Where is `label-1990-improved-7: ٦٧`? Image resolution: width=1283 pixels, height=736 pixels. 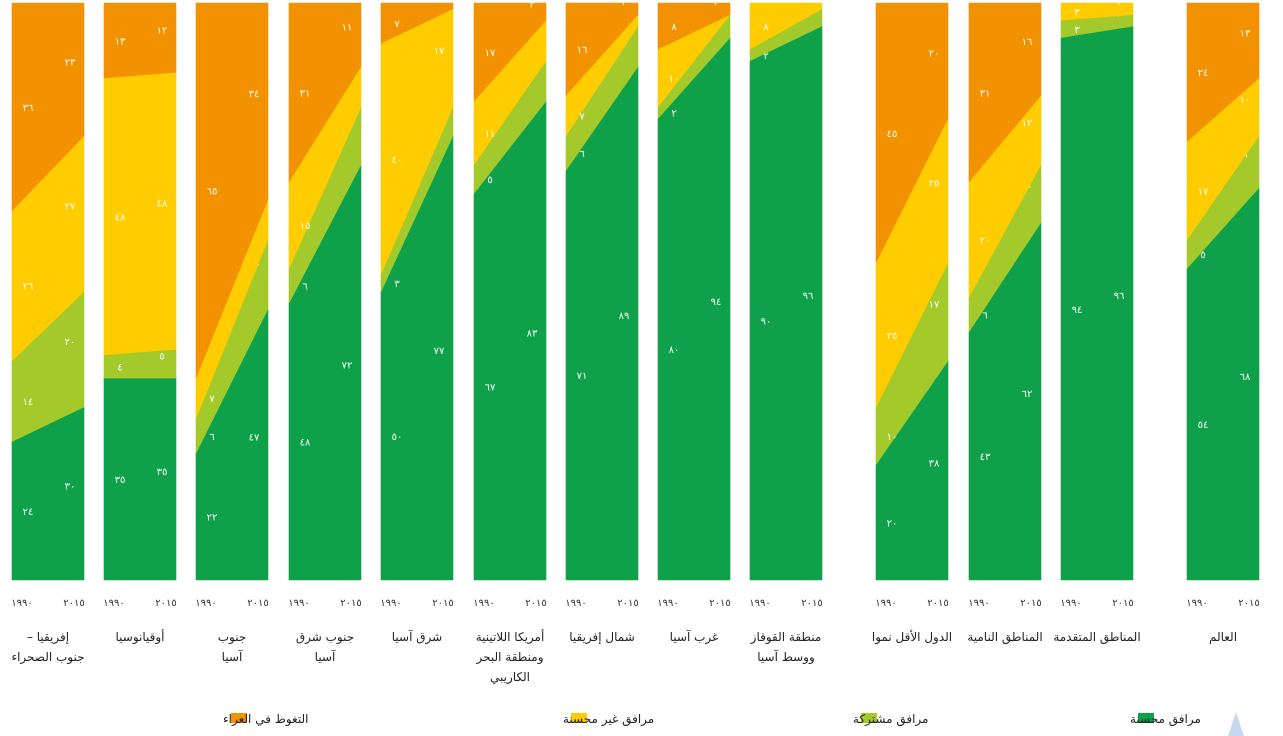 label-1990-improved-7: ٦٧ is located at coordinates (490, 388).